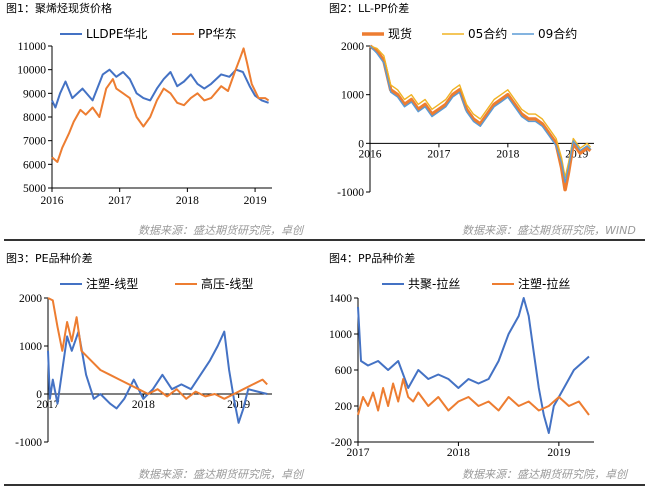 Image resolution: width=649 pixels, height=490 pixels. I want to click on y-tick-label: 5000, so click(34, 189).